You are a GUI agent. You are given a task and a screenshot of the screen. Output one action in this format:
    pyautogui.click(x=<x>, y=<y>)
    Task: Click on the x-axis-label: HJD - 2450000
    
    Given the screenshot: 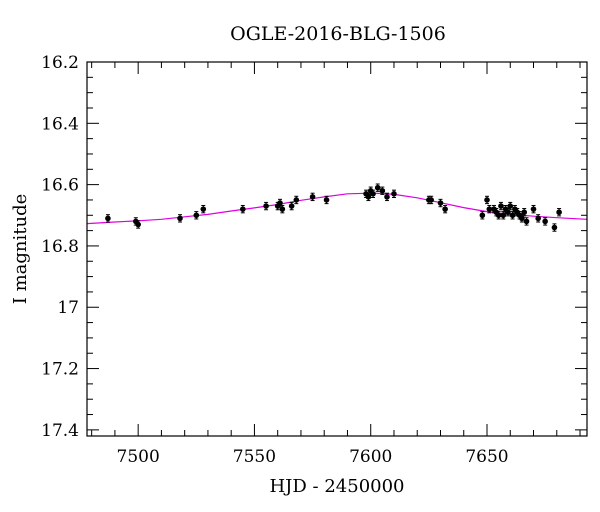 What is the action you would take?
    pyautogui.click(x=336, y=486)
    